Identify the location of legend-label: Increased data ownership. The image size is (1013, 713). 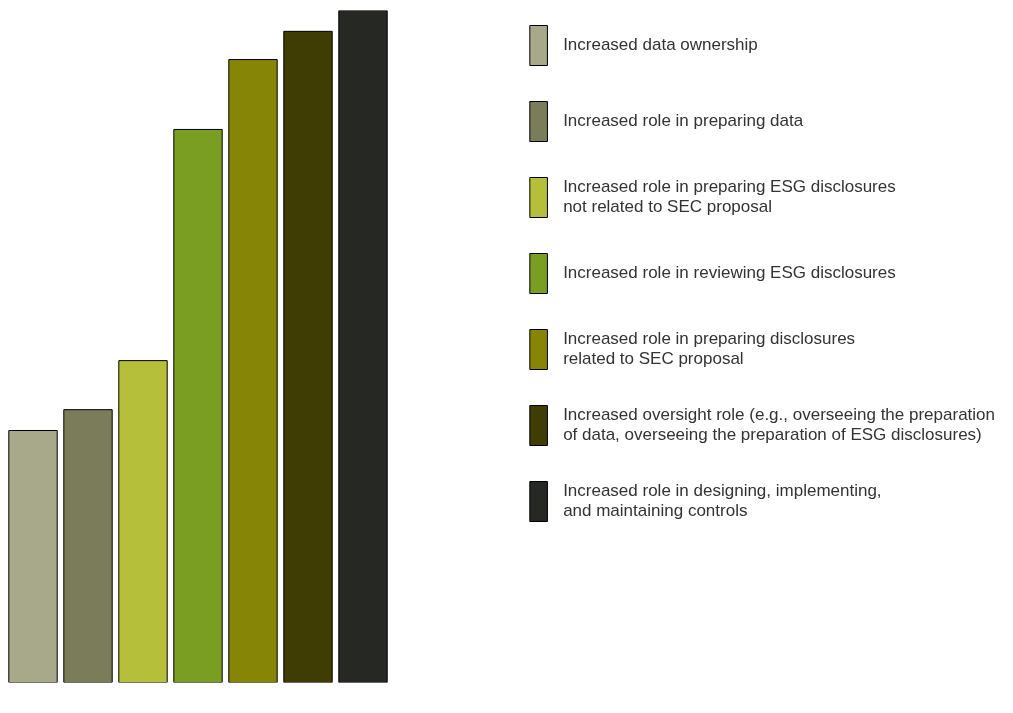
(660, 45).